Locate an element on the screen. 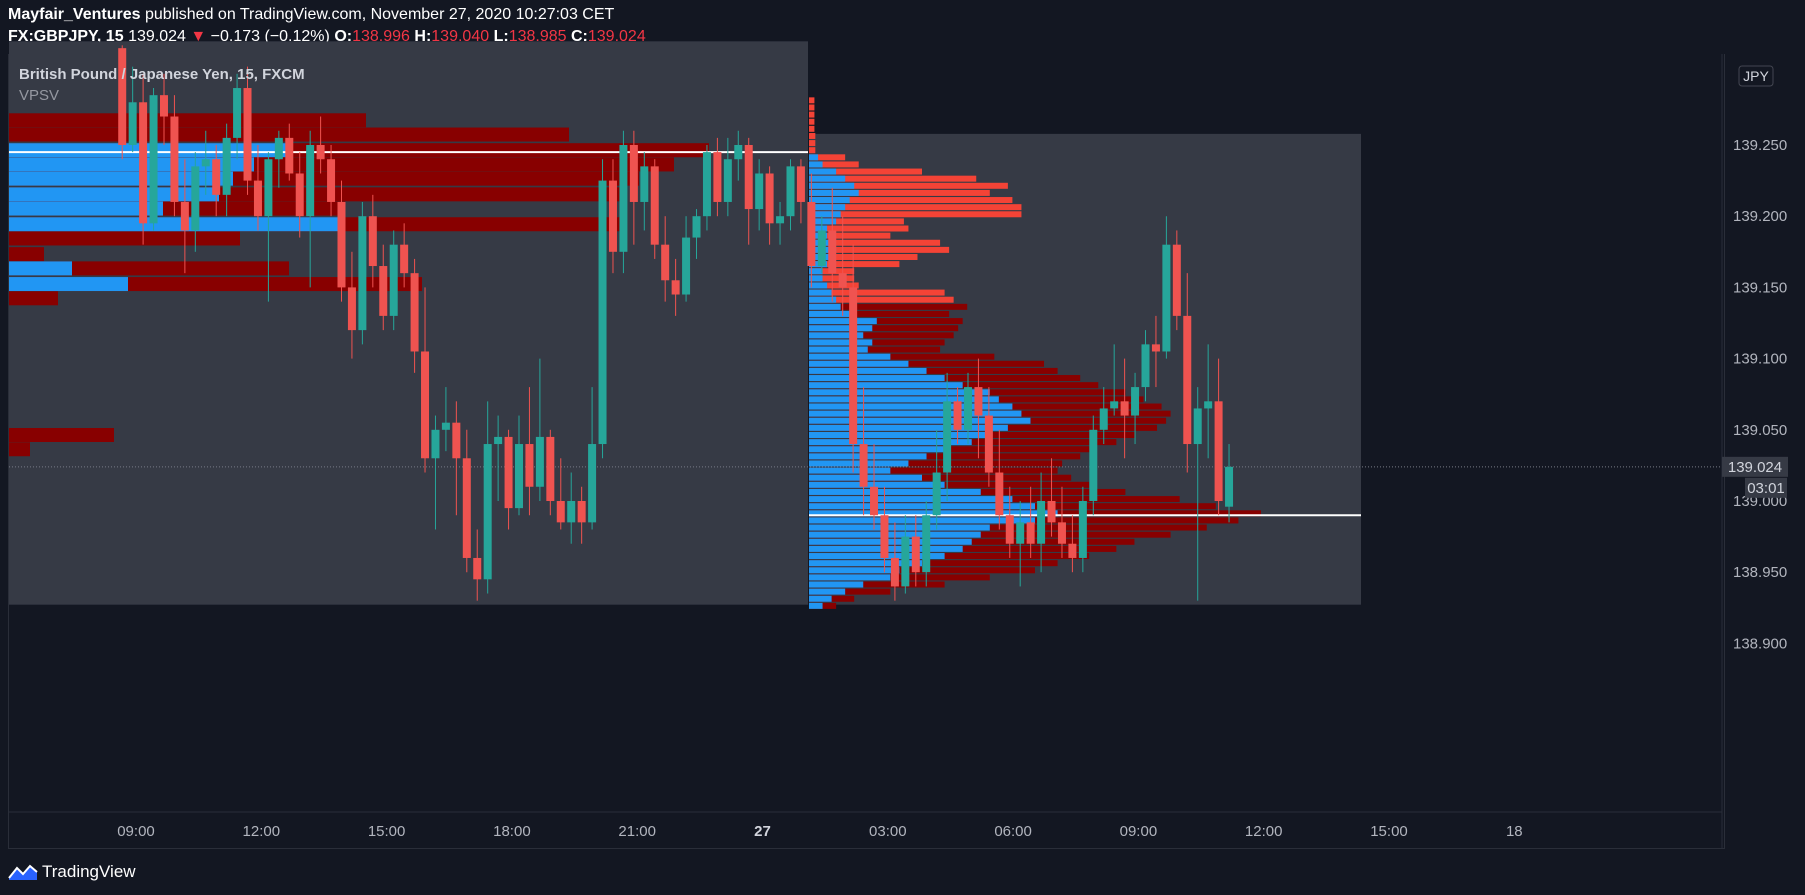  high-label: H: is located at coordinates (423, 36).